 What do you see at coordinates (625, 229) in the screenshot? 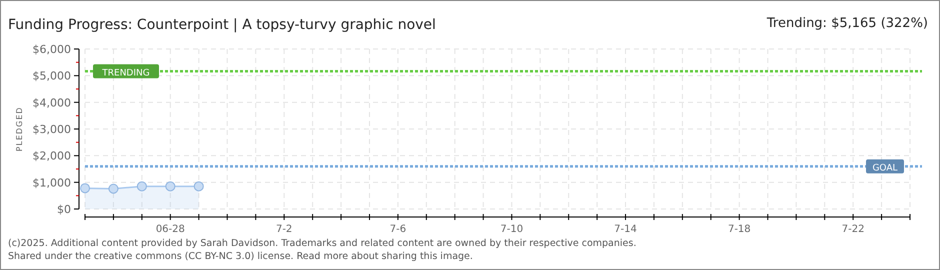
I see `x-tick-label: 7-14` at bounding box center [625, 229].